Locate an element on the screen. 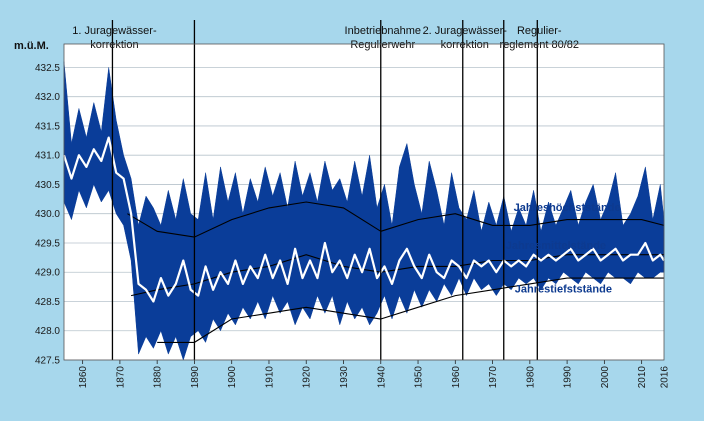 This screenshot has height=421, width=704. x-tick-label: 1930 is located at coordinates (344, 377).